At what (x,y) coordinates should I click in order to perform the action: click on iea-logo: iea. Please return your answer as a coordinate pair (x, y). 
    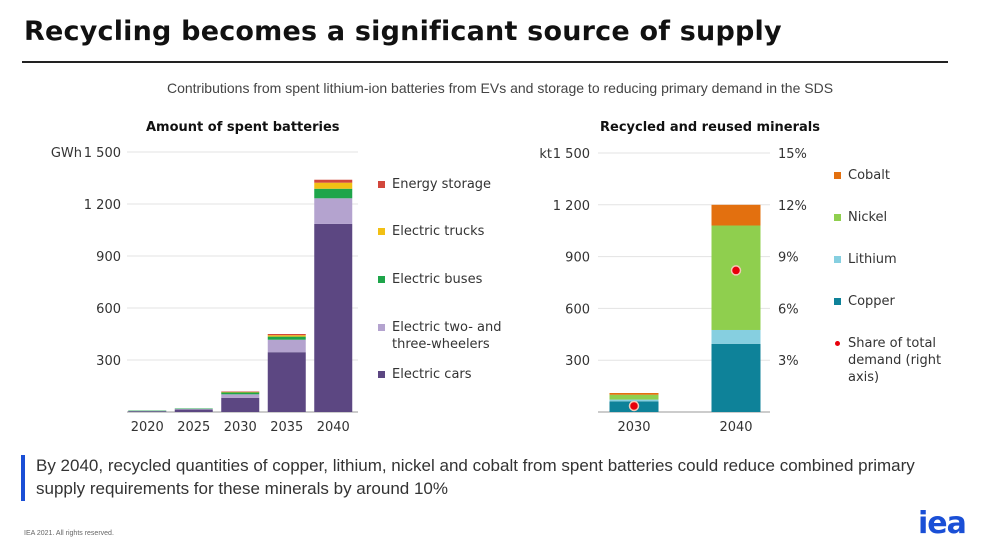
    Looking at the image, I should click on (942, 523).